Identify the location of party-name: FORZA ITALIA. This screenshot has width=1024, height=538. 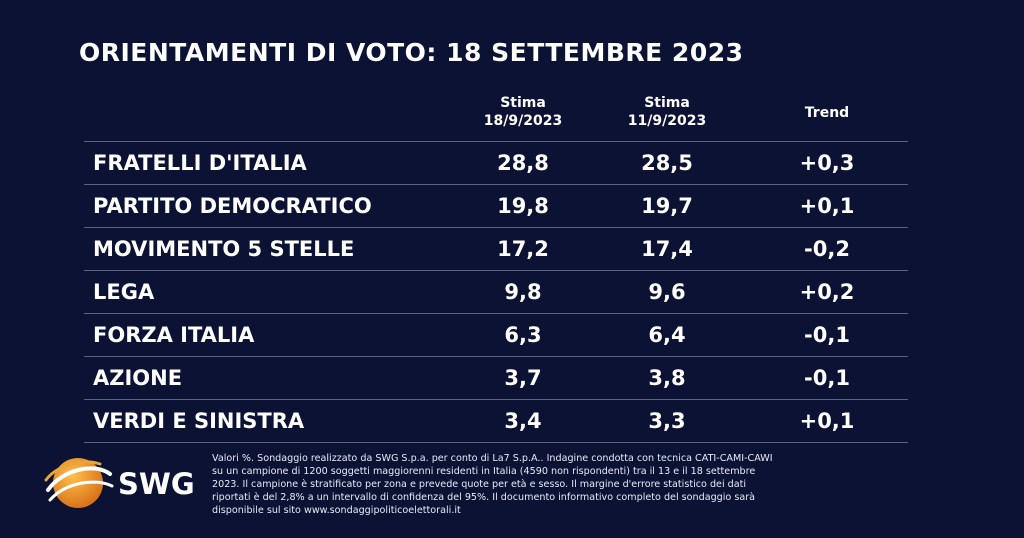
(174, 335).